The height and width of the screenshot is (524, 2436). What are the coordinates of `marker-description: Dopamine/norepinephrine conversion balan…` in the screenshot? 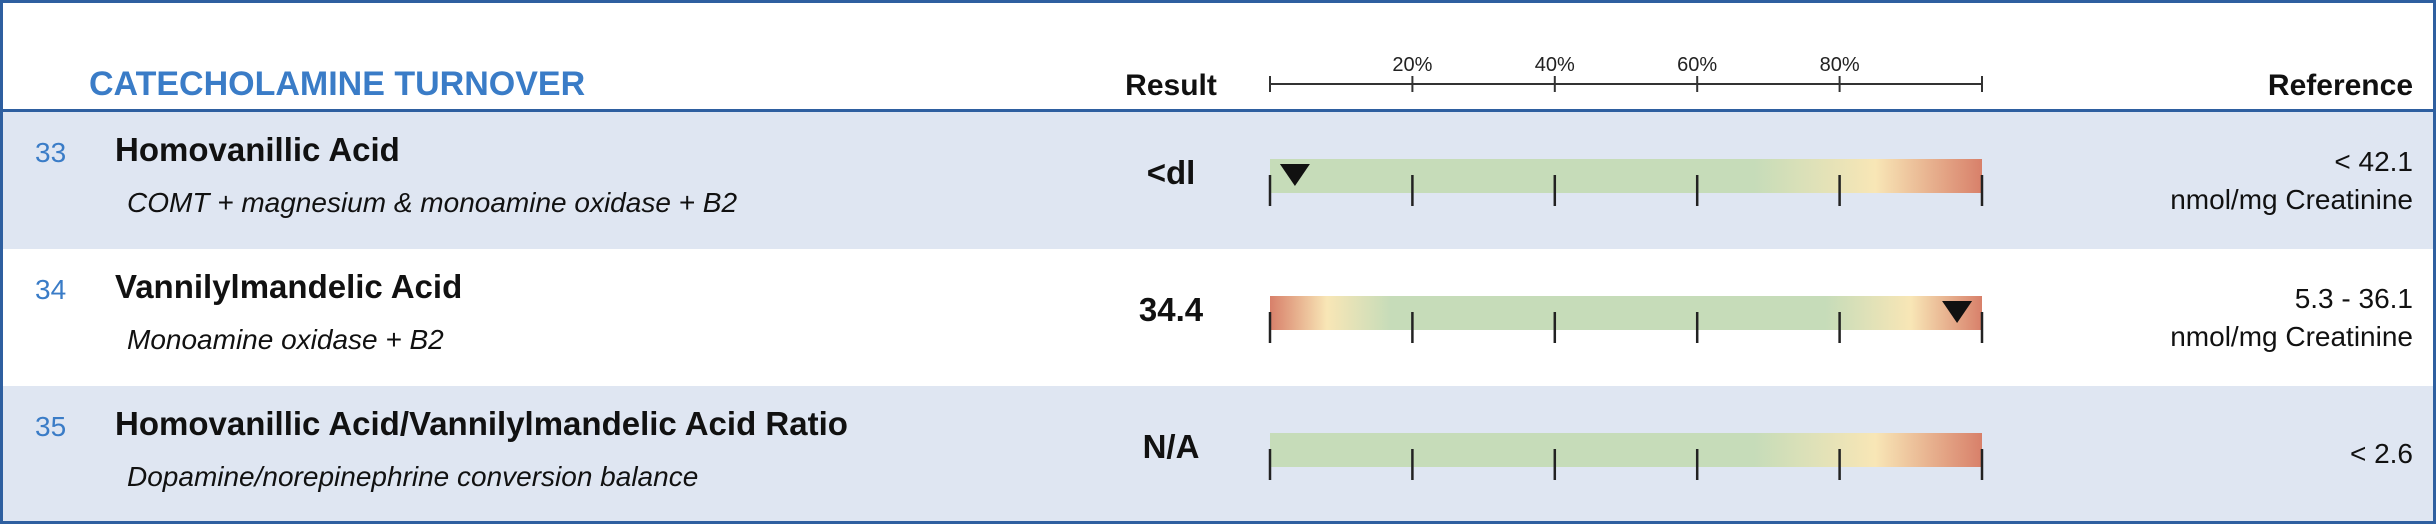 It's located at (413, 476).